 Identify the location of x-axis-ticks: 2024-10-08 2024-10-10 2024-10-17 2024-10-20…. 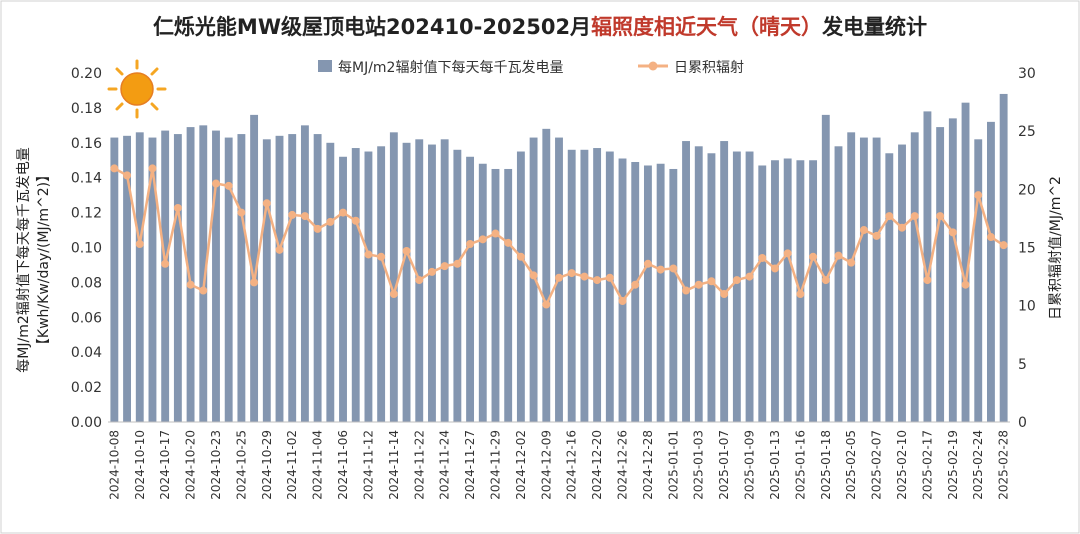
(558, 465).